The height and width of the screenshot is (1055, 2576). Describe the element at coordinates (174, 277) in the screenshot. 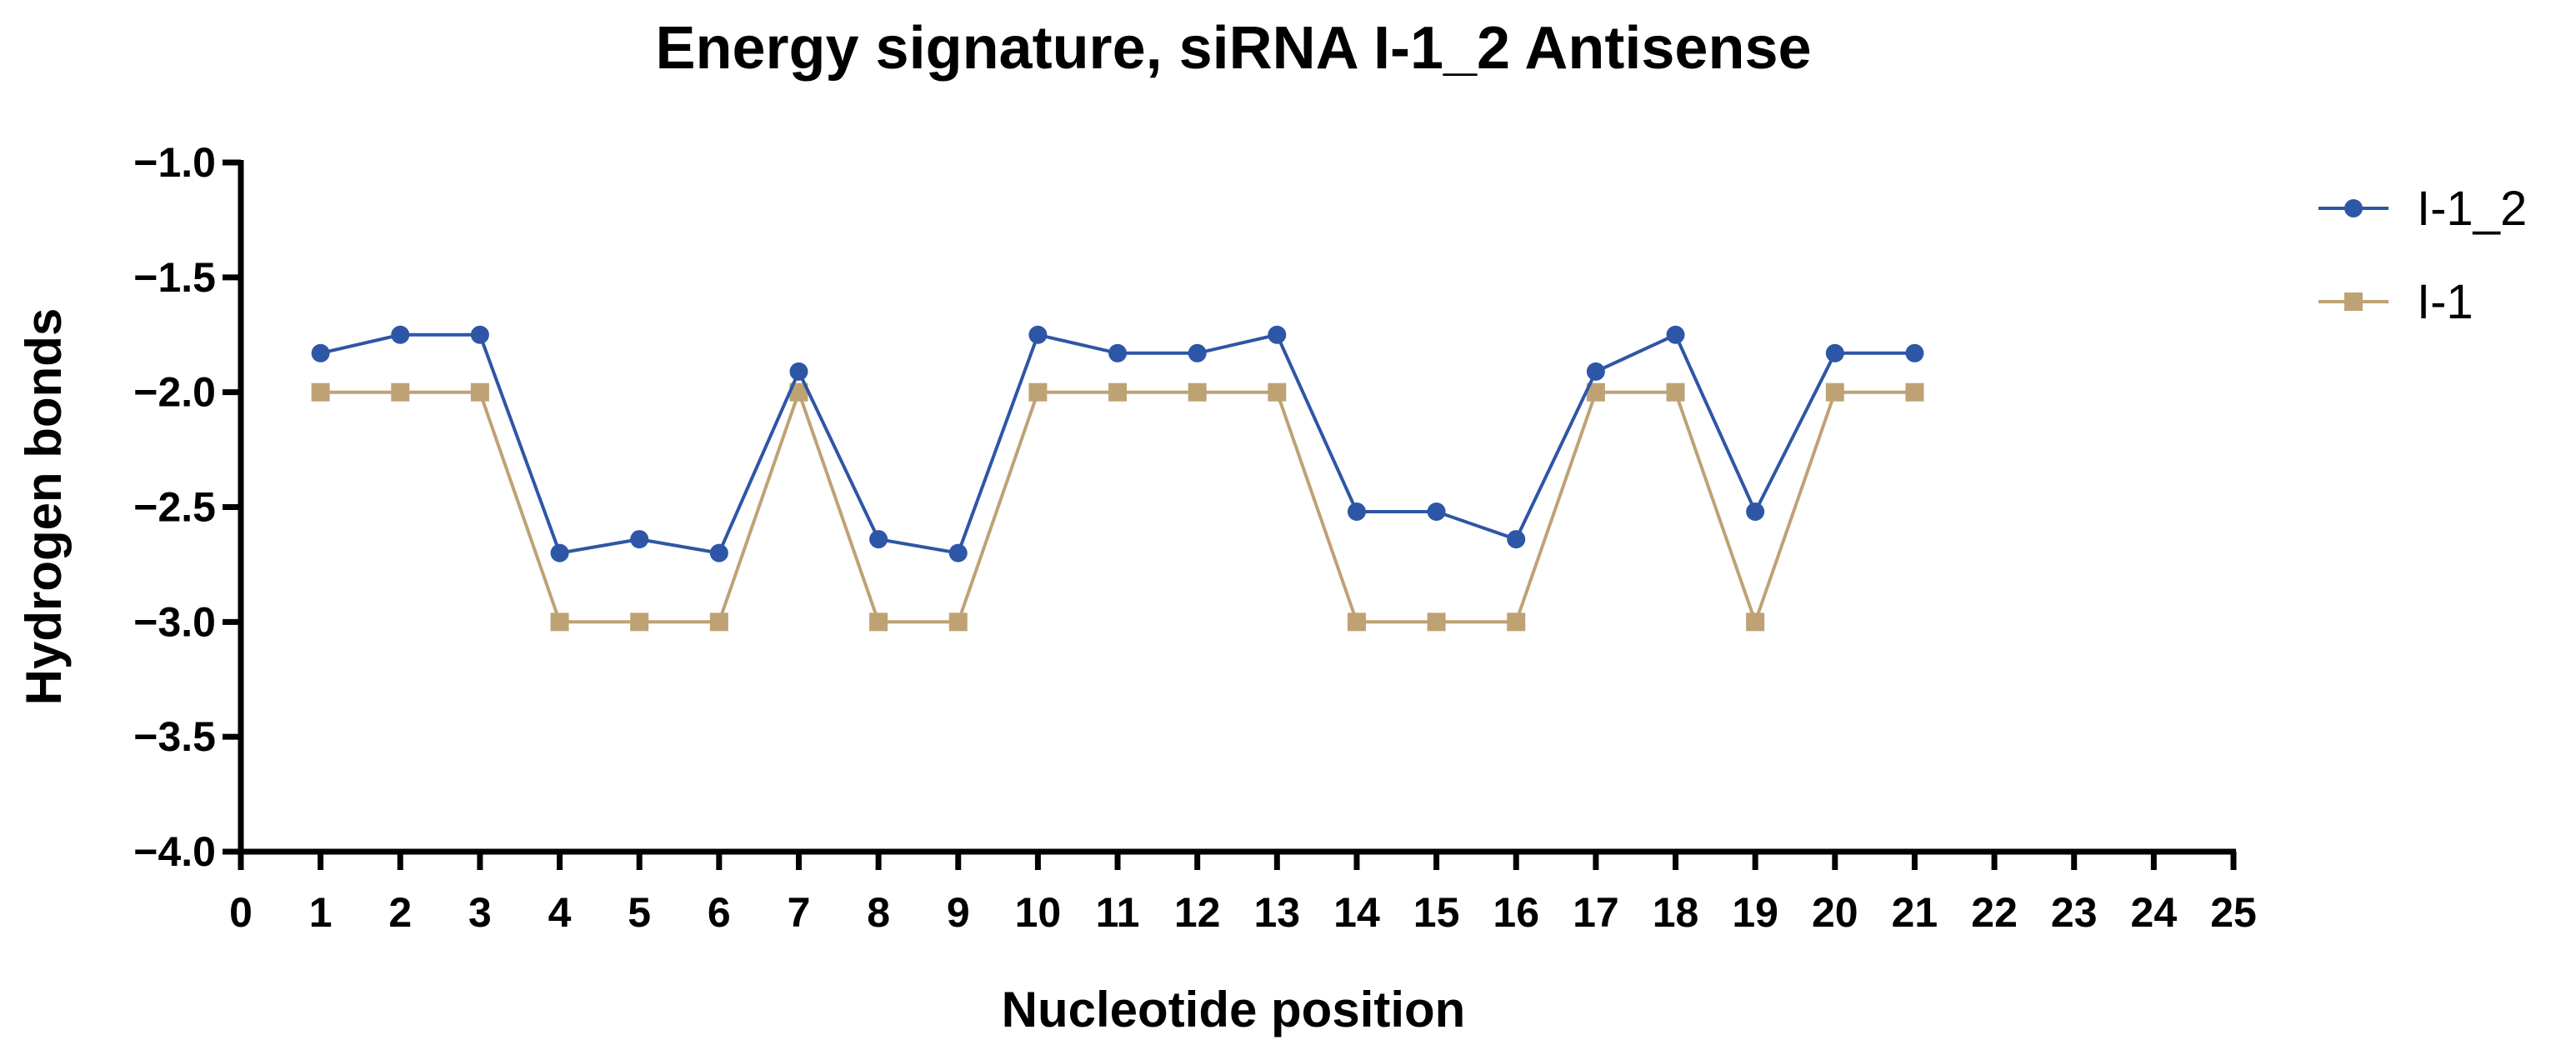

I see `y-tick-label: −1.5` at that location.